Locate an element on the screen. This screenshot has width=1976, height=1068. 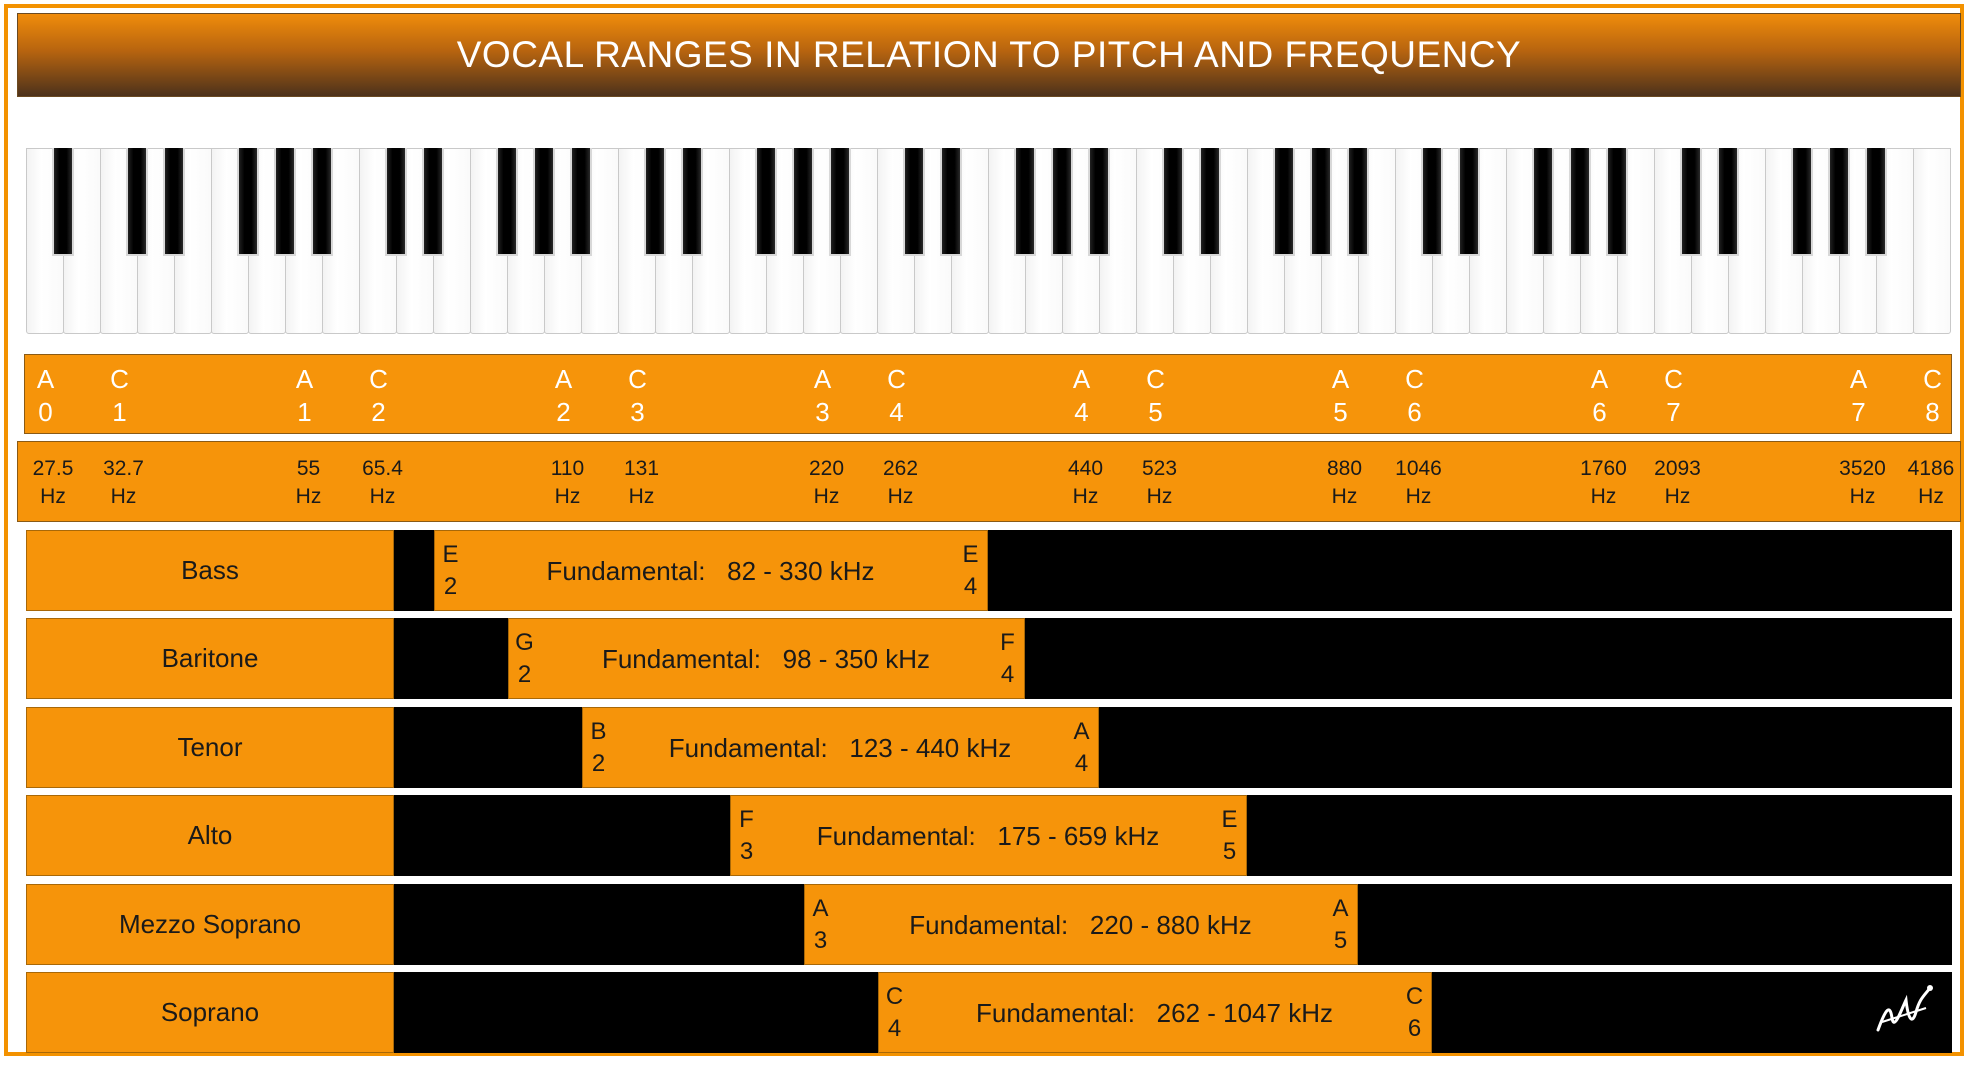
high-note-letter: F is located at coordinates (1007, 643).